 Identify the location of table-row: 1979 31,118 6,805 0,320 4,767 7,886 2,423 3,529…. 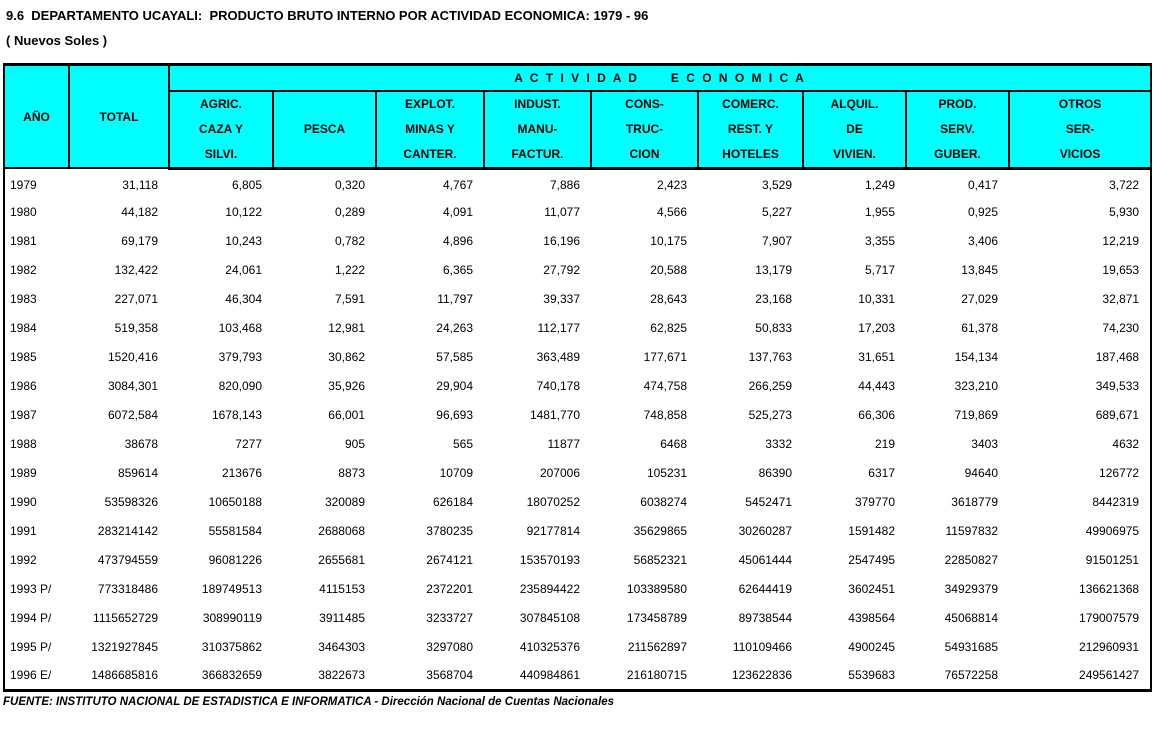
(577, 182).